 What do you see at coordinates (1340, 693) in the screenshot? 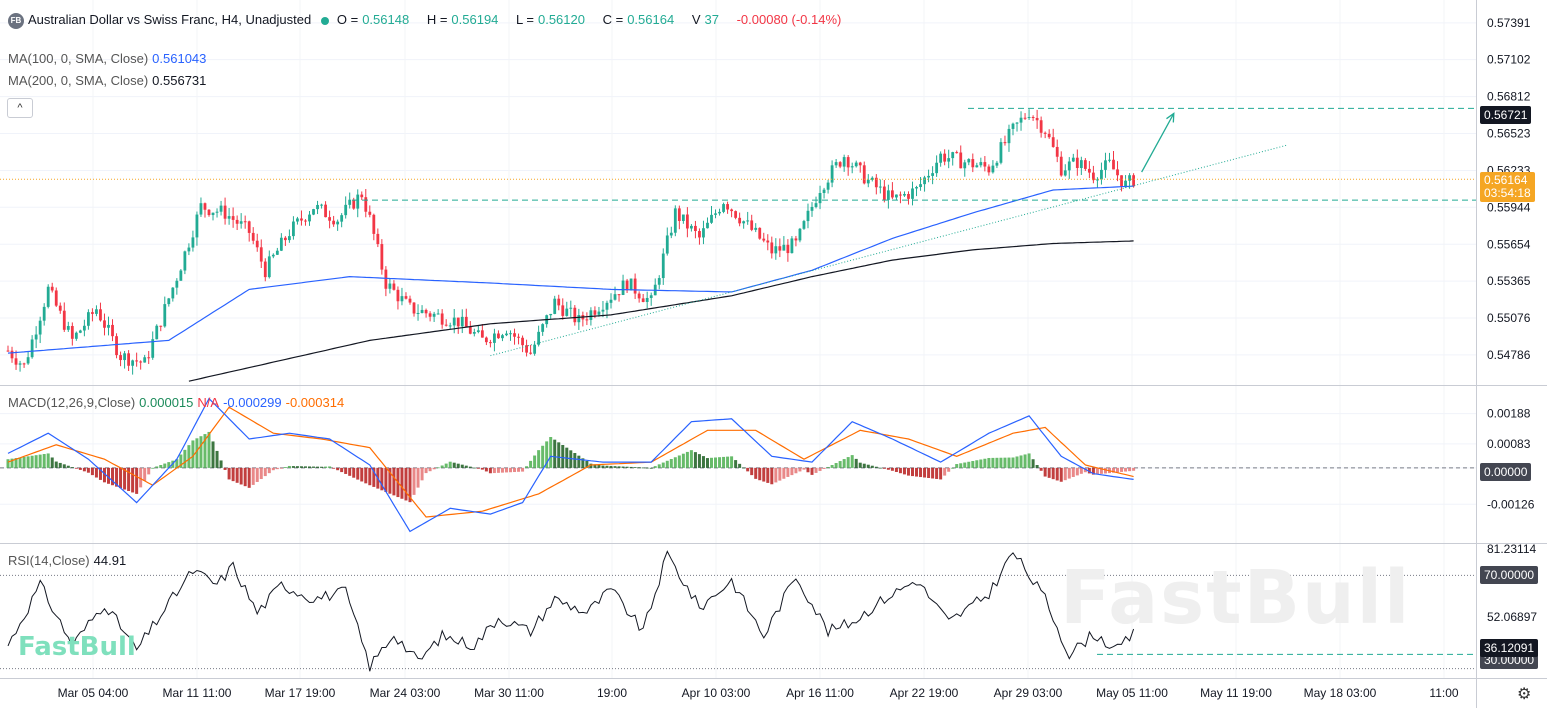
I see `time-axis-tick: May 18 03:00` at bounding box center [1340, 693].